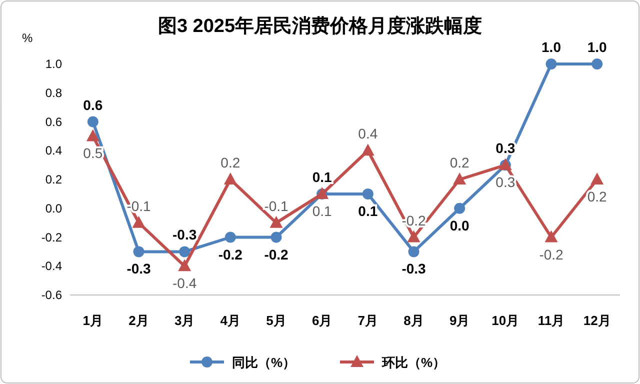 Image resolution: width=640 pixels, height=384 pixels. What do you see at coordinates (413, 362) in the screenshot?
I see `legend-label: 环比（%）` at bounding box center [413, 362].